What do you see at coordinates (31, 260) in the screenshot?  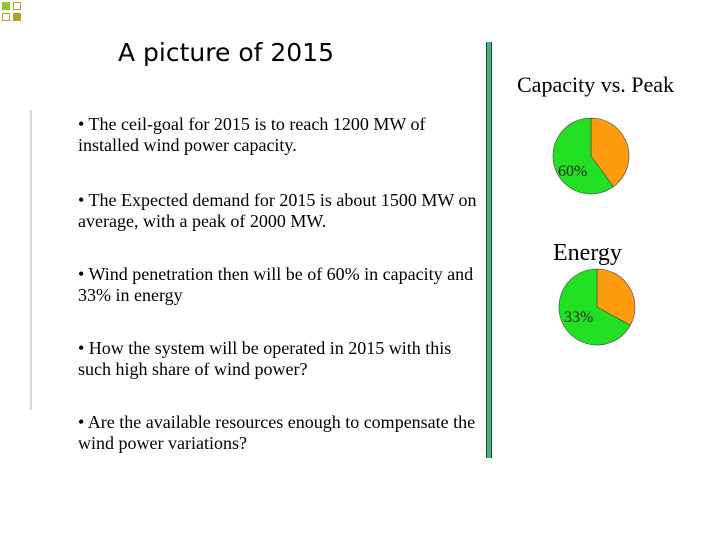 I see `left-rule` at bounding box center [31, 260].